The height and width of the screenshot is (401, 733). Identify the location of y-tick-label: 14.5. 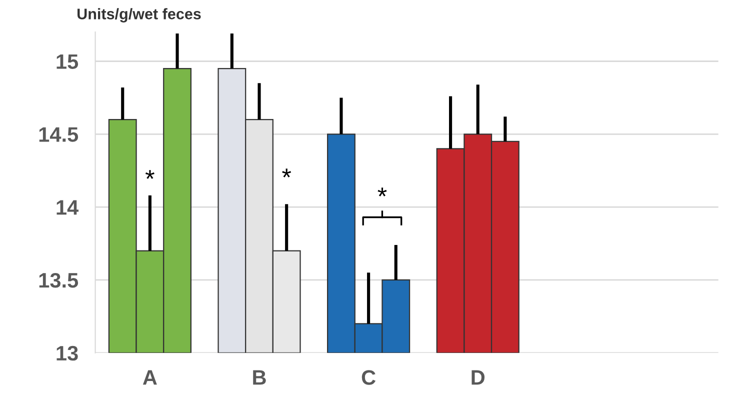
(58, 134).